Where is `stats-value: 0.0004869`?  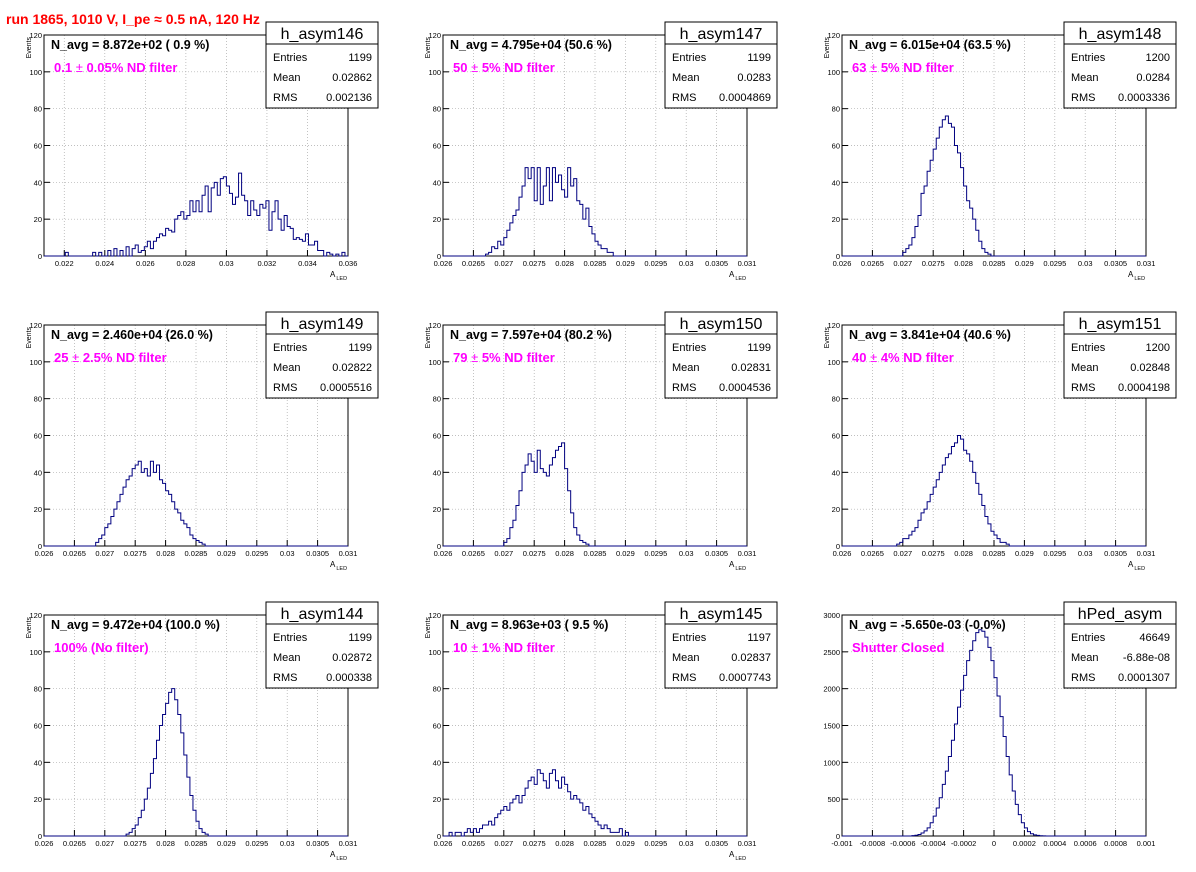 stats-value: 0.0004869 is located at coordinates (745, 98).